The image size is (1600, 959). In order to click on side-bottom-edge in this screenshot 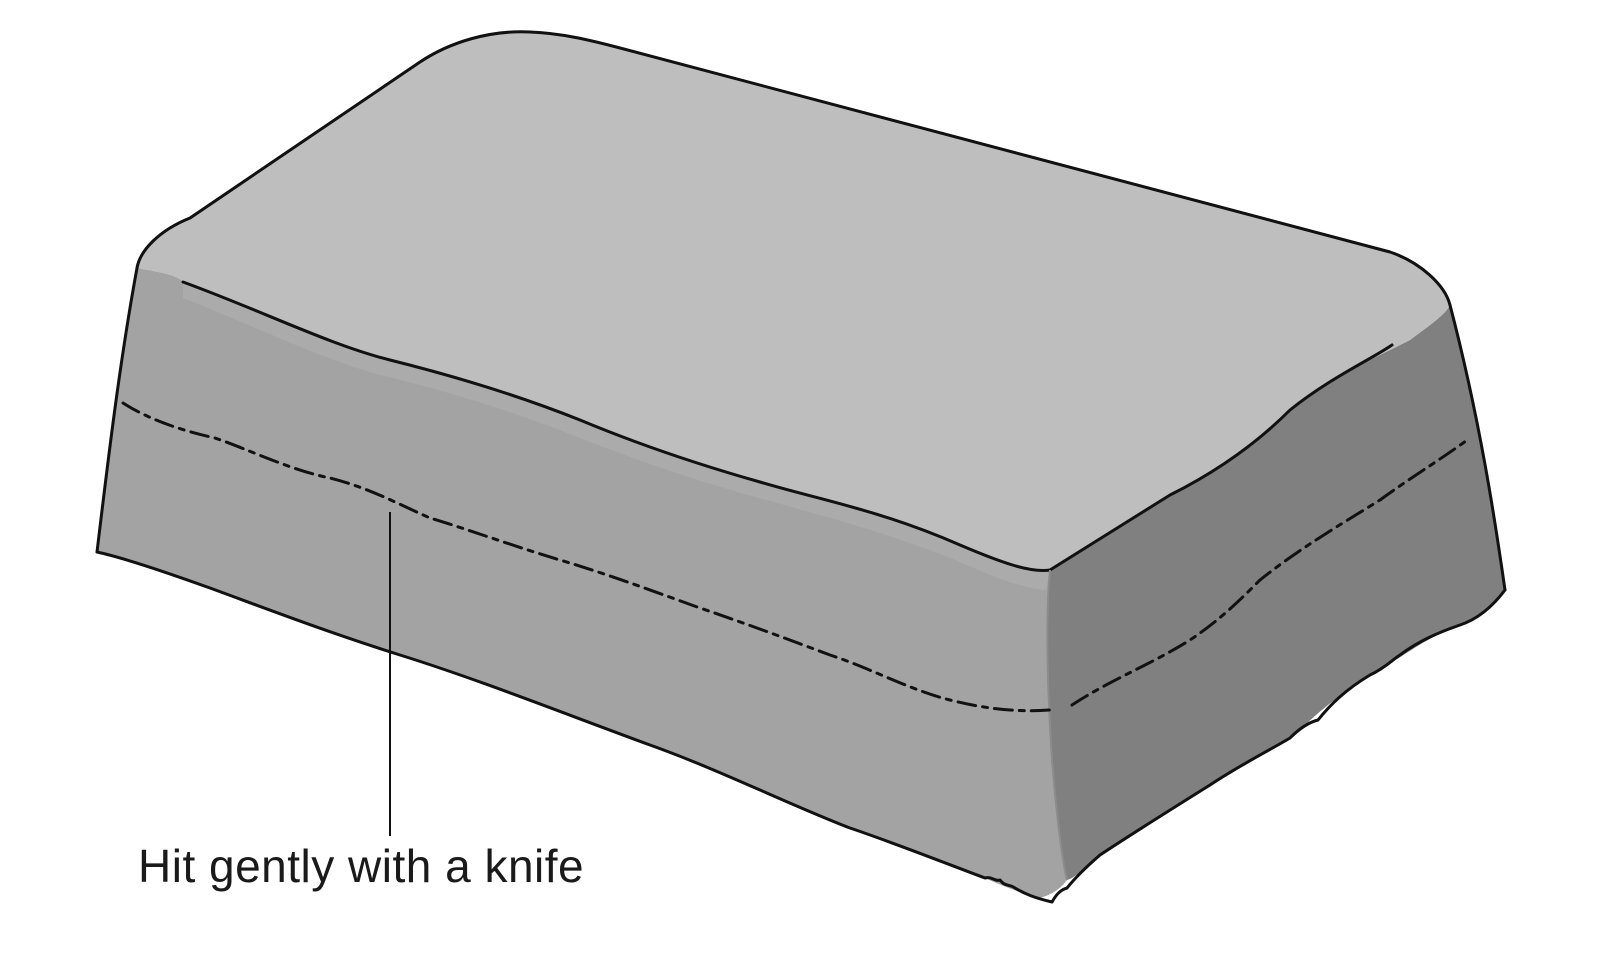, I will do `click(1286, 739)`.